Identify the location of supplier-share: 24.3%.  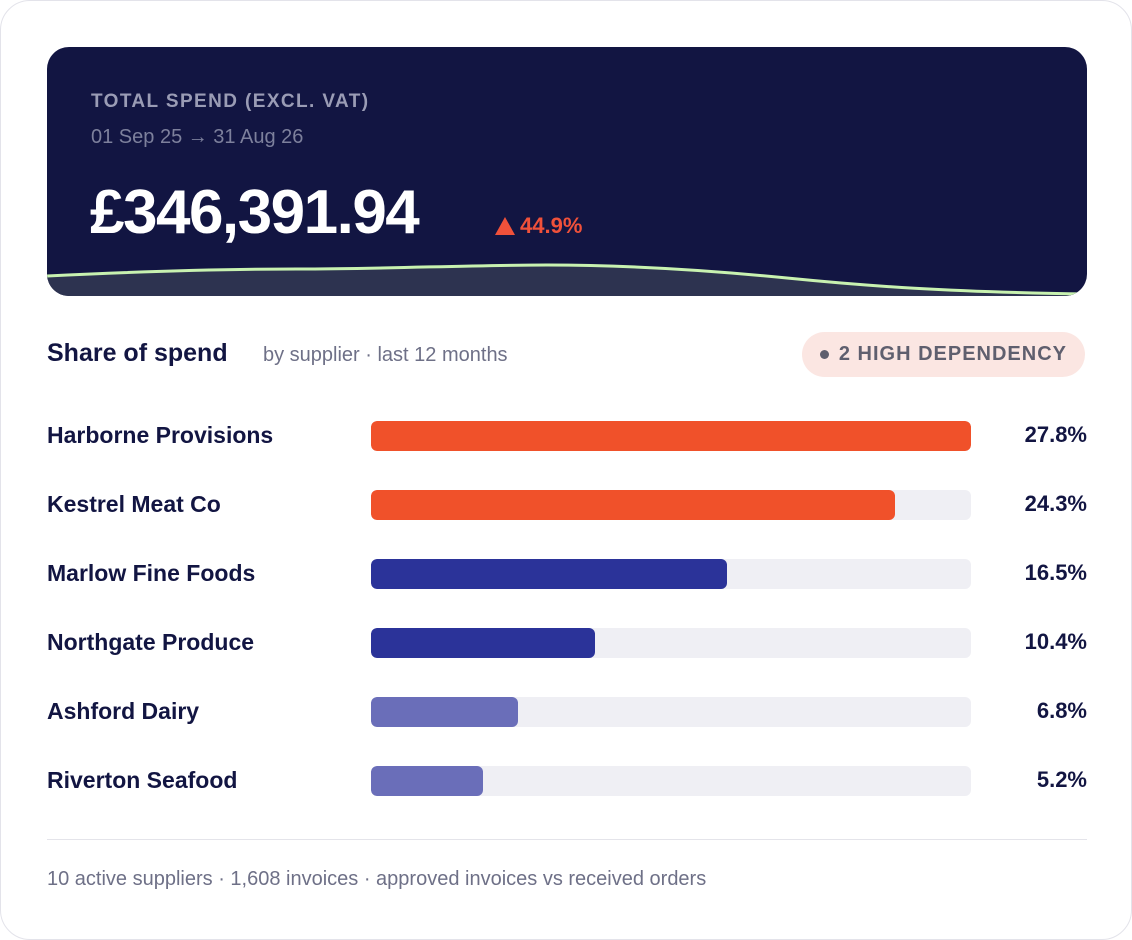
(1055, 503).